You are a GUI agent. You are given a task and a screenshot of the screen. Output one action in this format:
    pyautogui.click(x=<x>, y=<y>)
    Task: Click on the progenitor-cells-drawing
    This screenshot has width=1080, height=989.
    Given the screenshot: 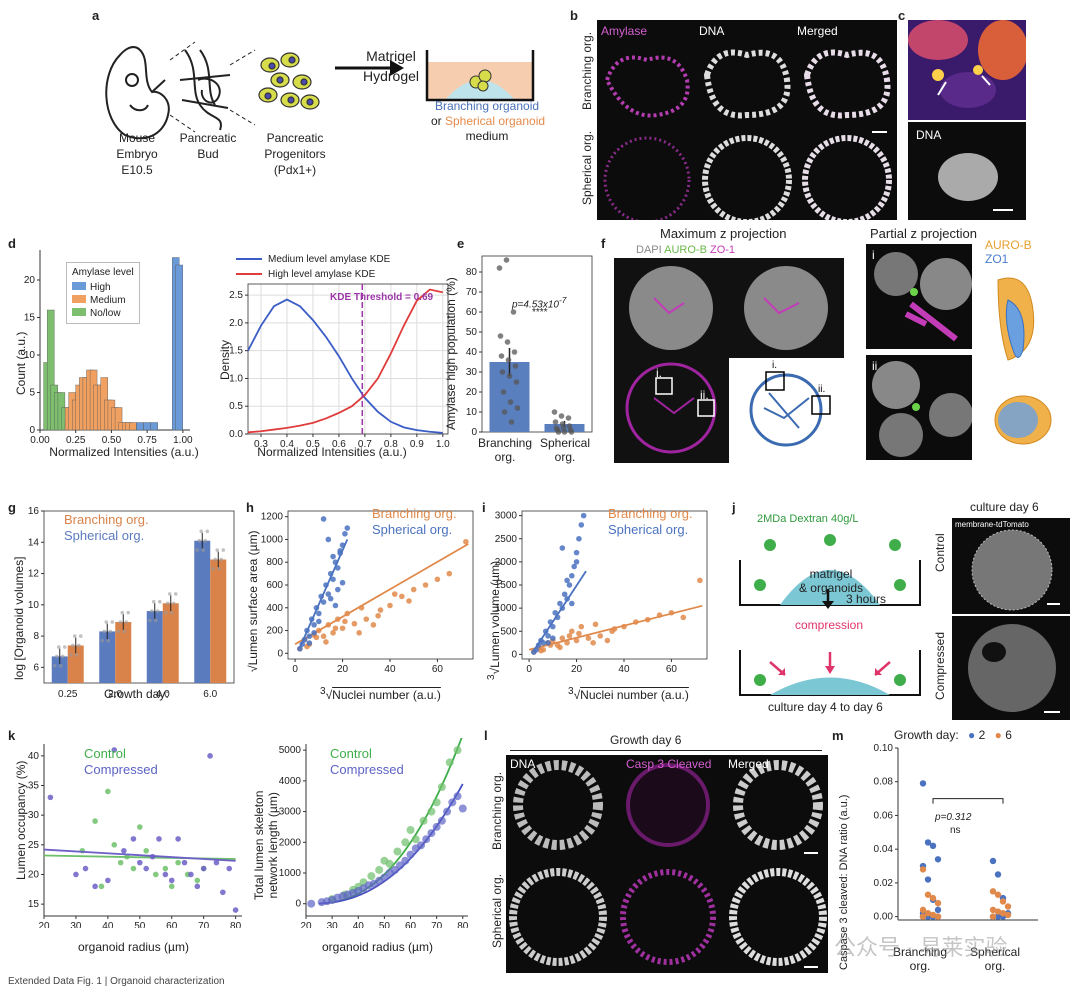 What is the action you would take?
    pyautogui.click(x=289, y=81)
    